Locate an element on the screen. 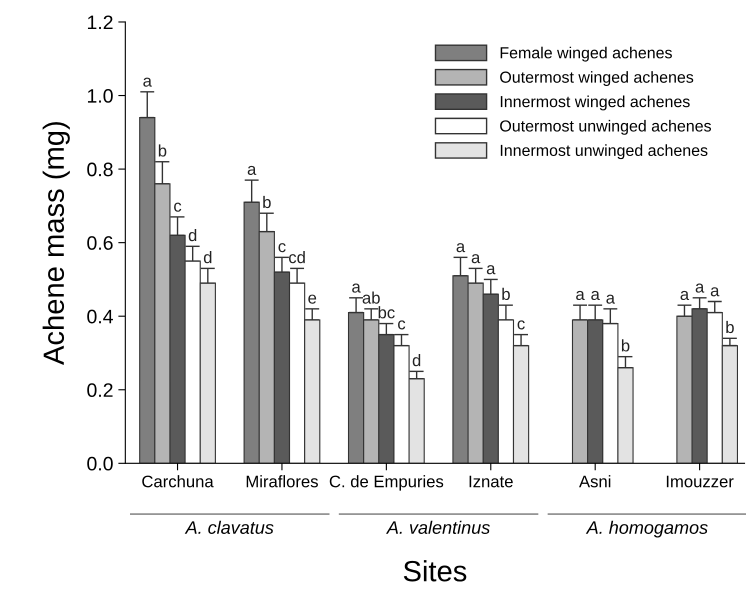  y-tick-label: 0.6 is located at coordinates (100, 243).